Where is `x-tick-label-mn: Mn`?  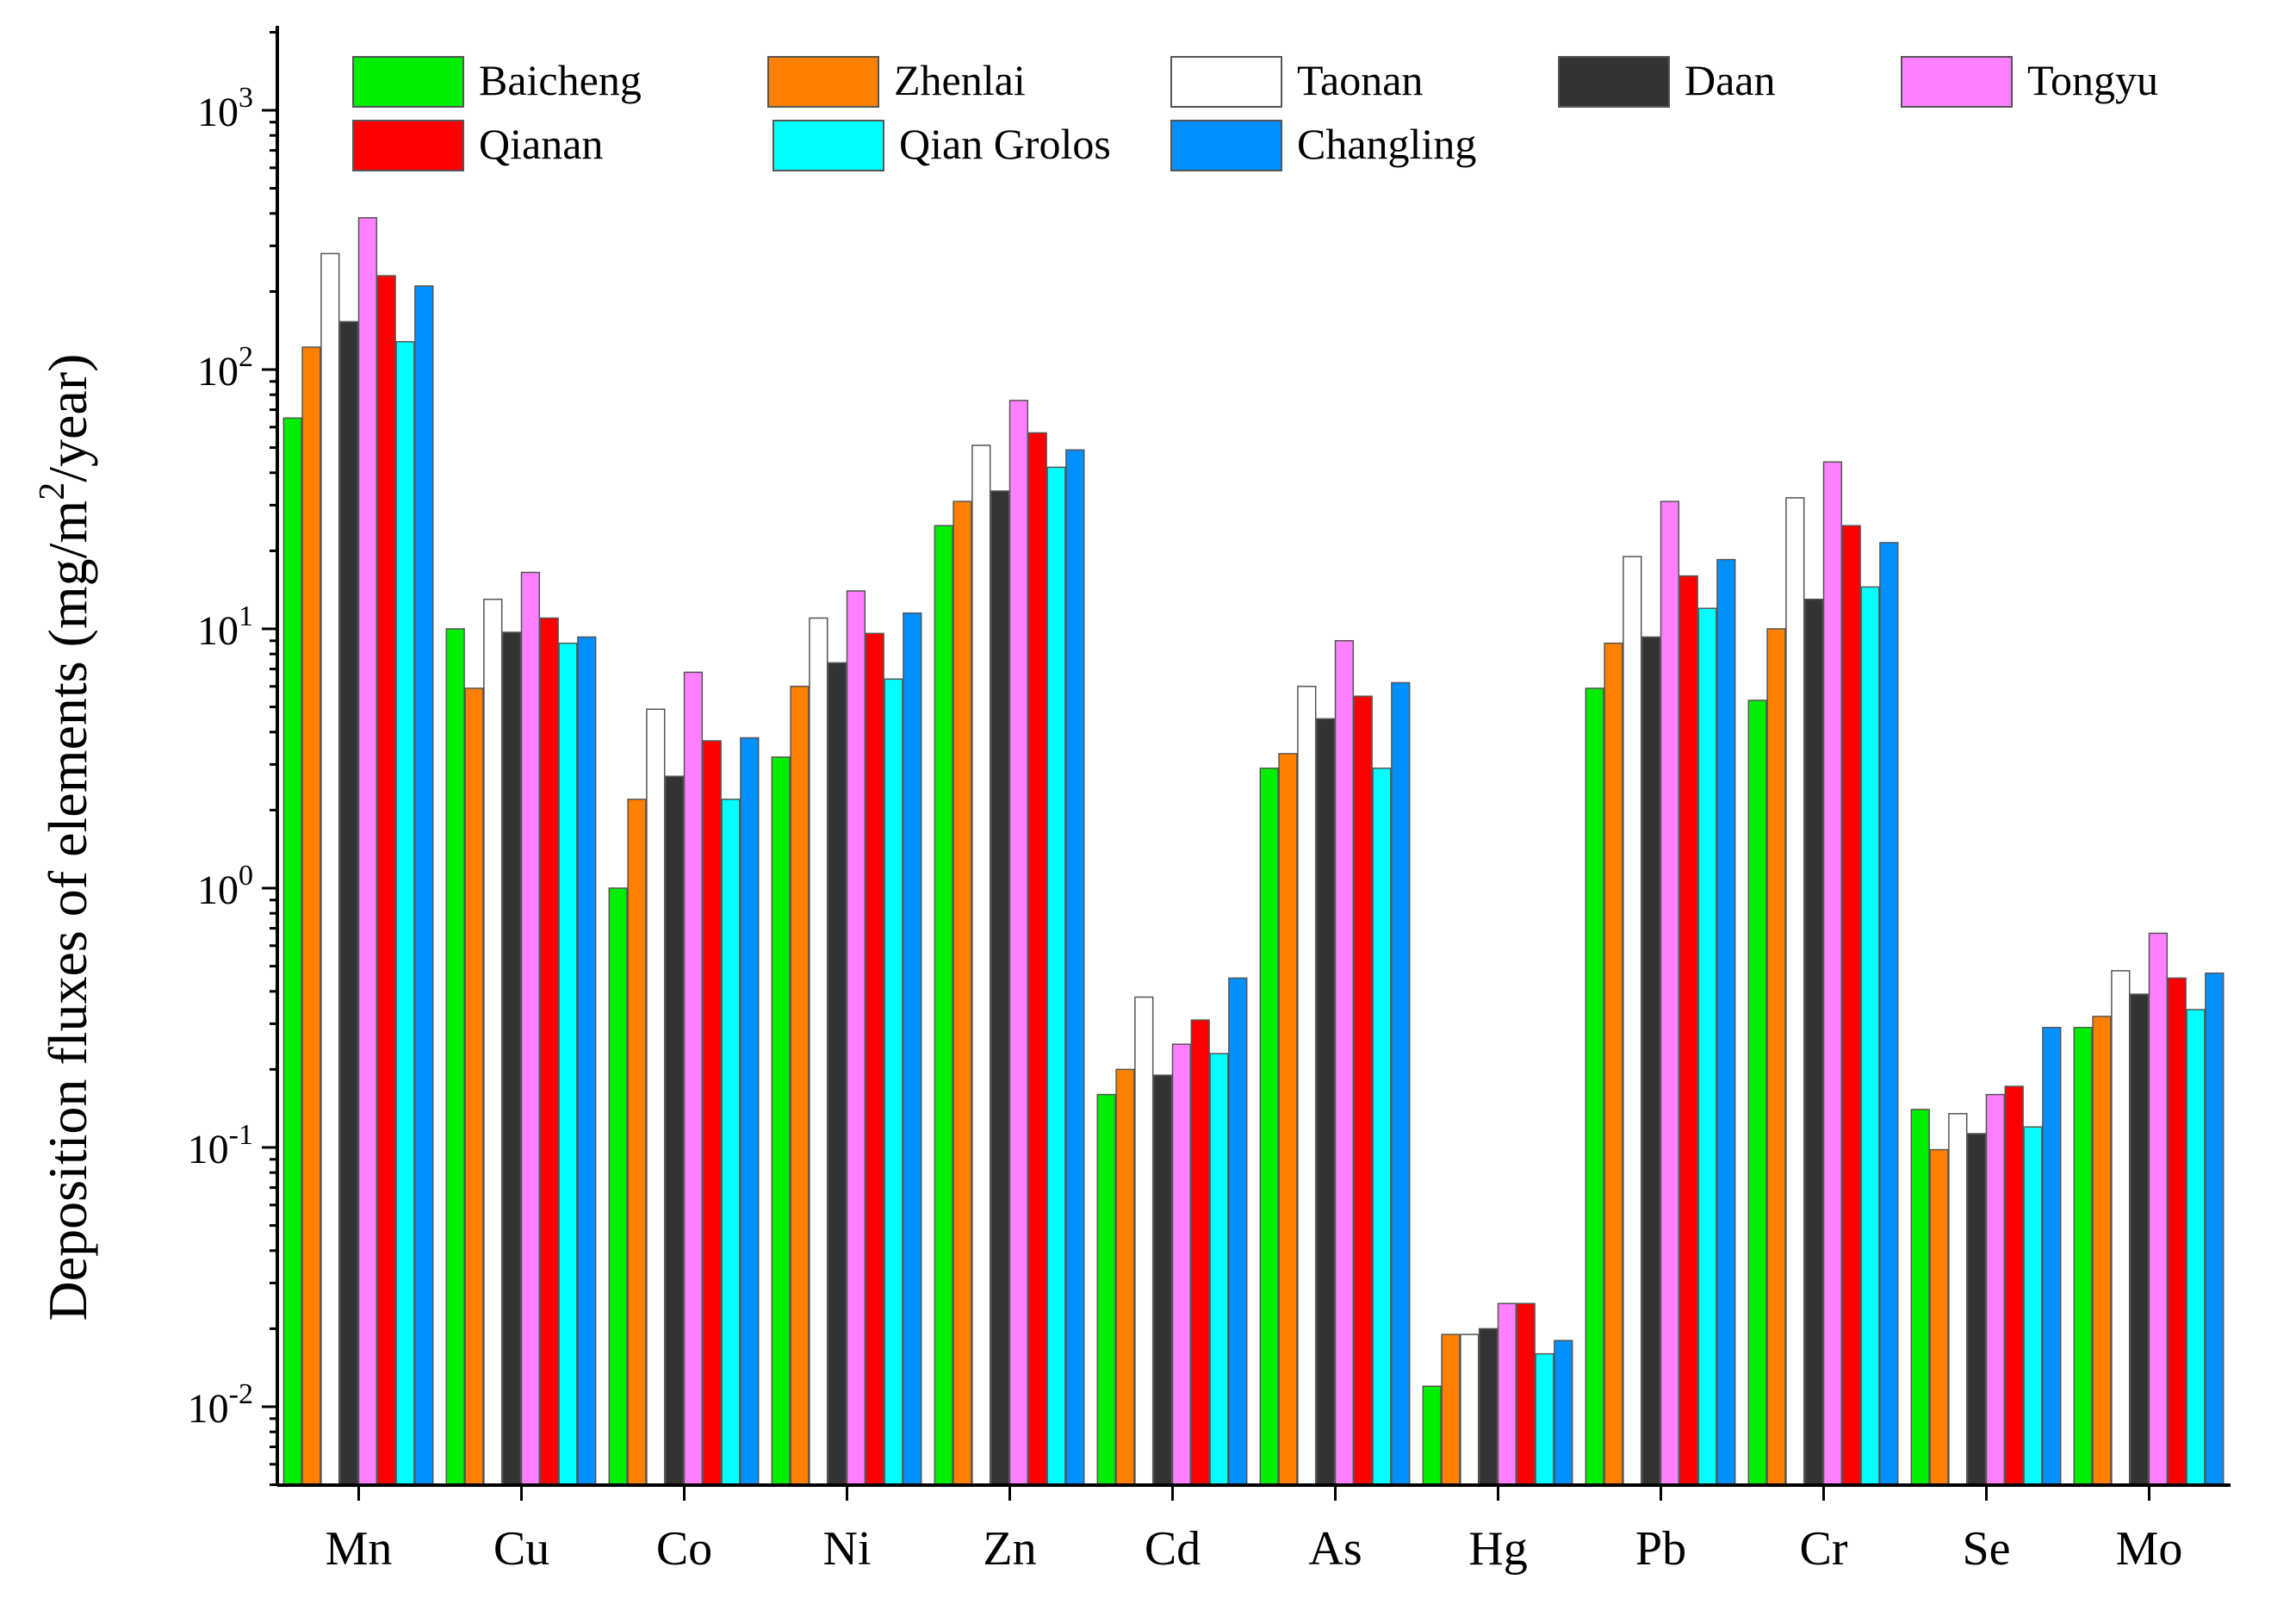 x-tick-label-mn: Mn is located at coordinates (359, 1549).